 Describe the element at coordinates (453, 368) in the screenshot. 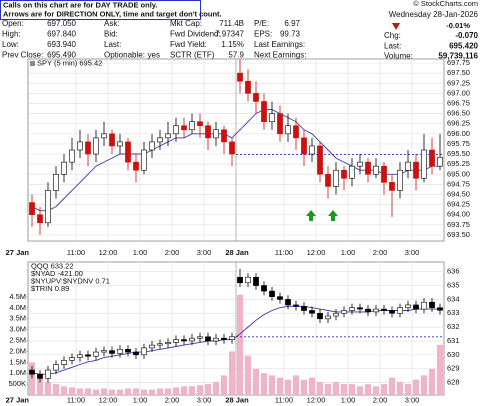

I see `y-tick-label: 629` at that location.